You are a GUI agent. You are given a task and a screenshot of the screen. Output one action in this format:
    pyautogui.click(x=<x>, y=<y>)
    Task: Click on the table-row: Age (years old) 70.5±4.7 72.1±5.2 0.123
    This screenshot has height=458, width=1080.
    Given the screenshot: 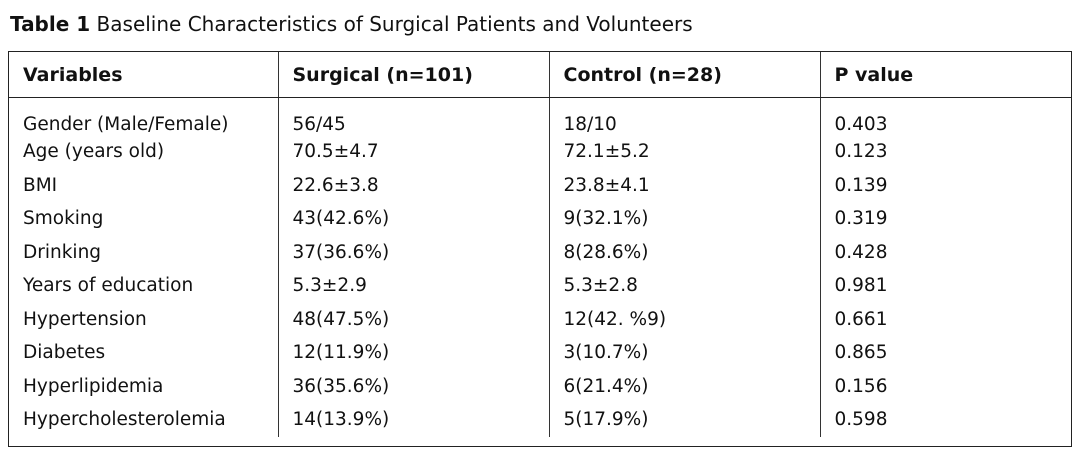 What is the action you would take?
    pyautogui.click(x=540, y=152)
    